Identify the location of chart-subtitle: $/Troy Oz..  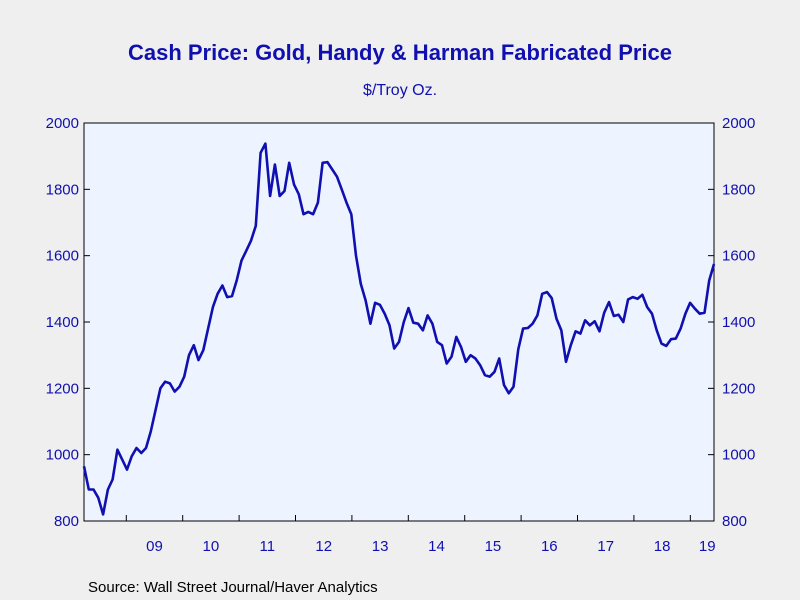
(400, 90).